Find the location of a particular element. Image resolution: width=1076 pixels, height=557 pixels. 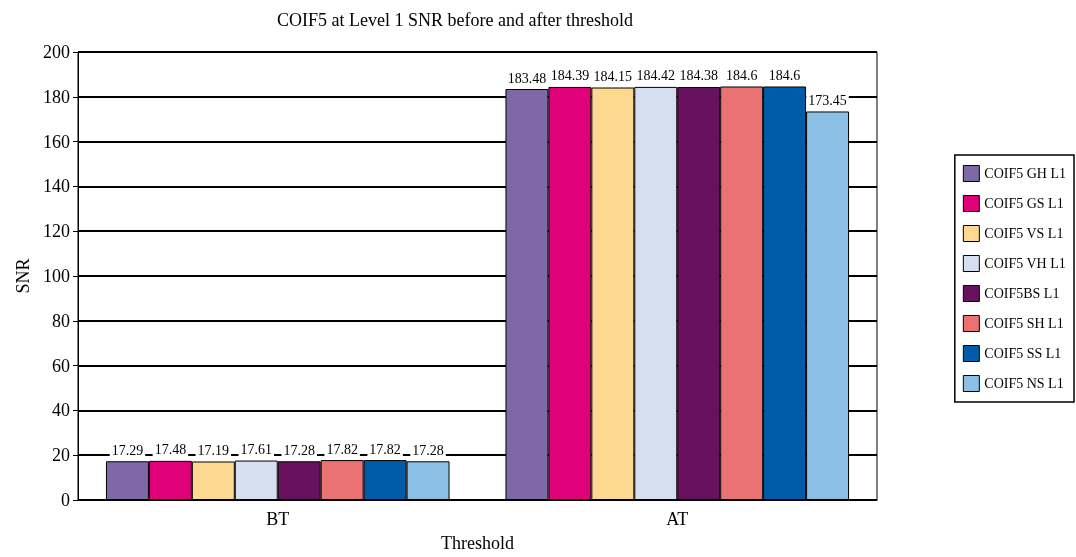

data-label: 17.29 is located at coordinates (127, 450).